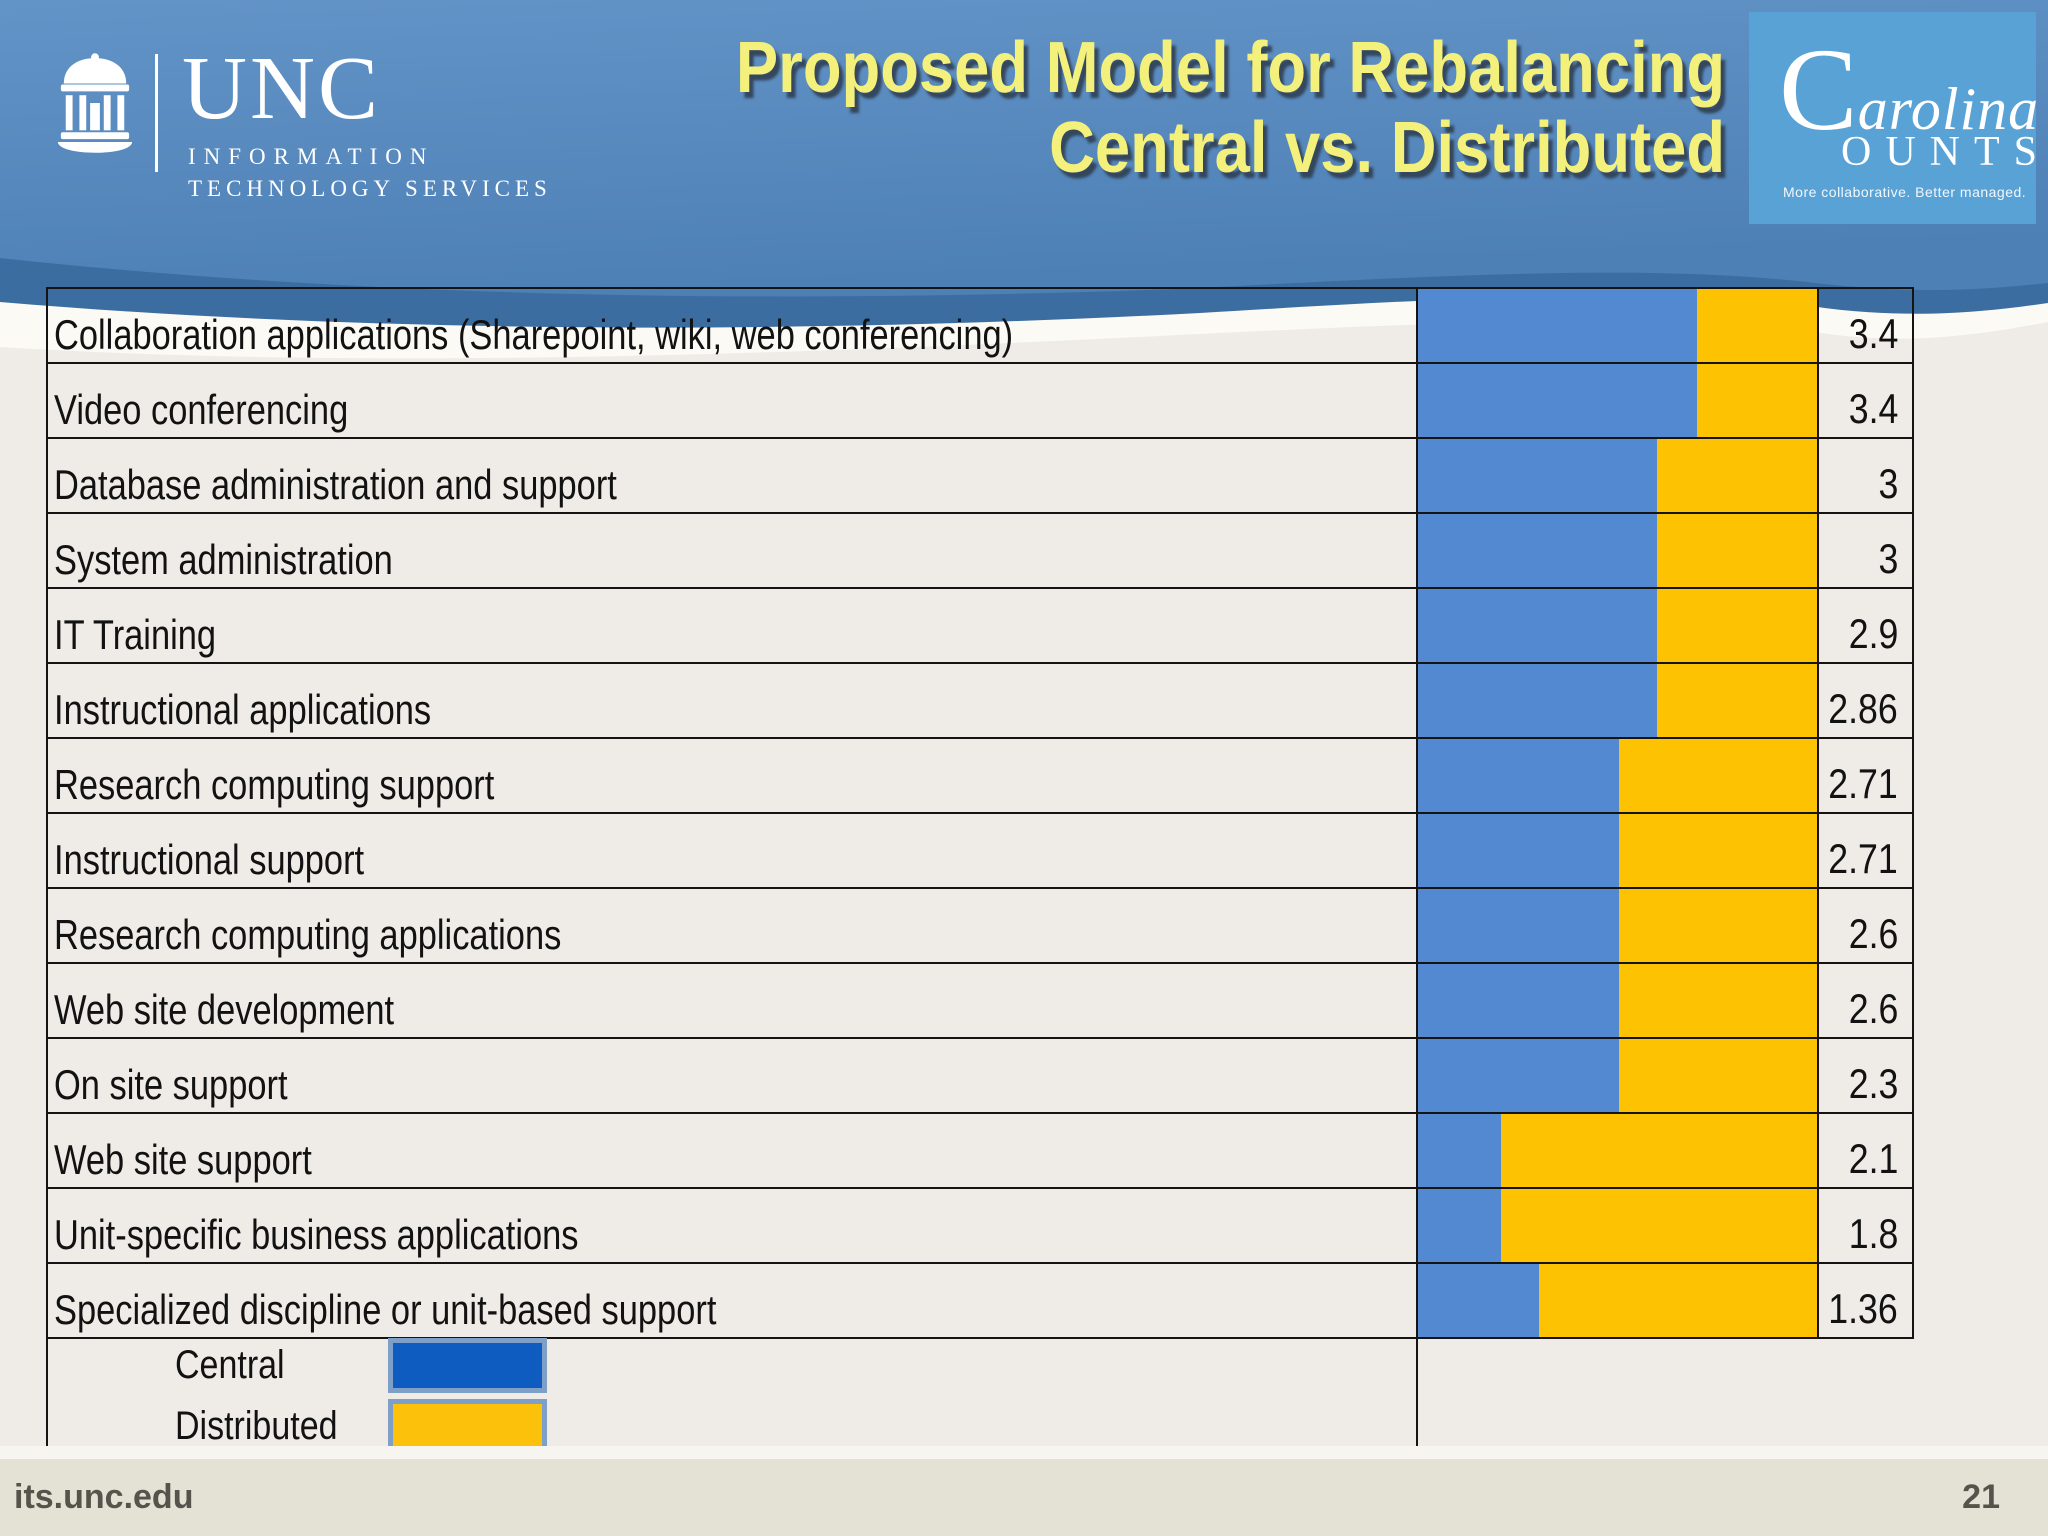  What do you see at coordinates (1024, 1497) in the screenshot?
I see `footer-bar: its.unc.edu 21` at bounding box center [1024, 1497].